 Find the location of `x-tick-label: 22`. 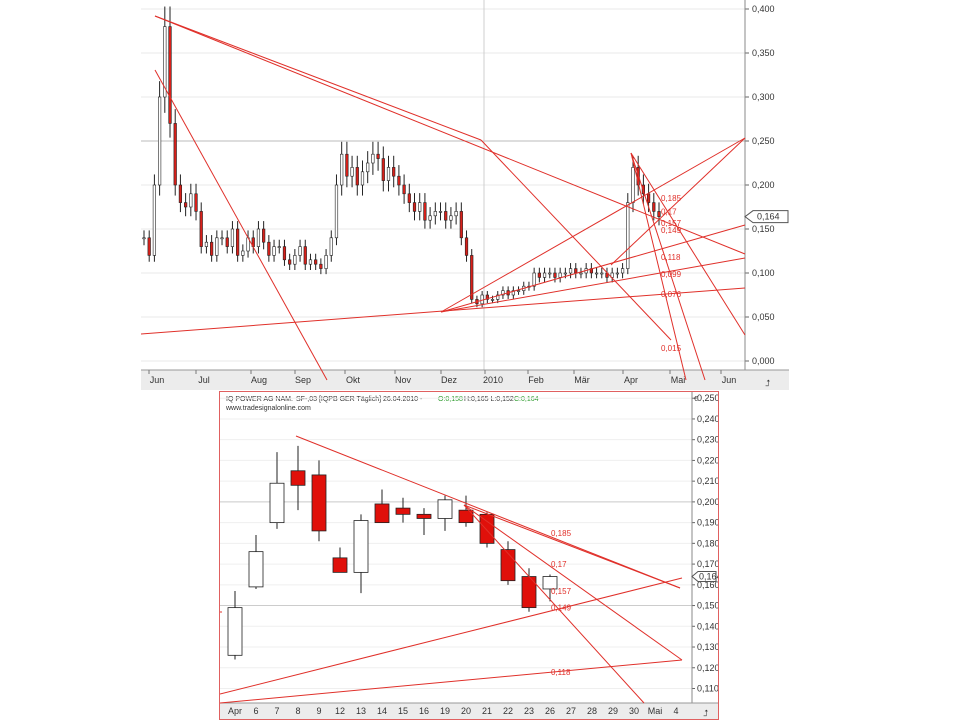

x-tick-label: 22 is located at coordinates (508, 711).